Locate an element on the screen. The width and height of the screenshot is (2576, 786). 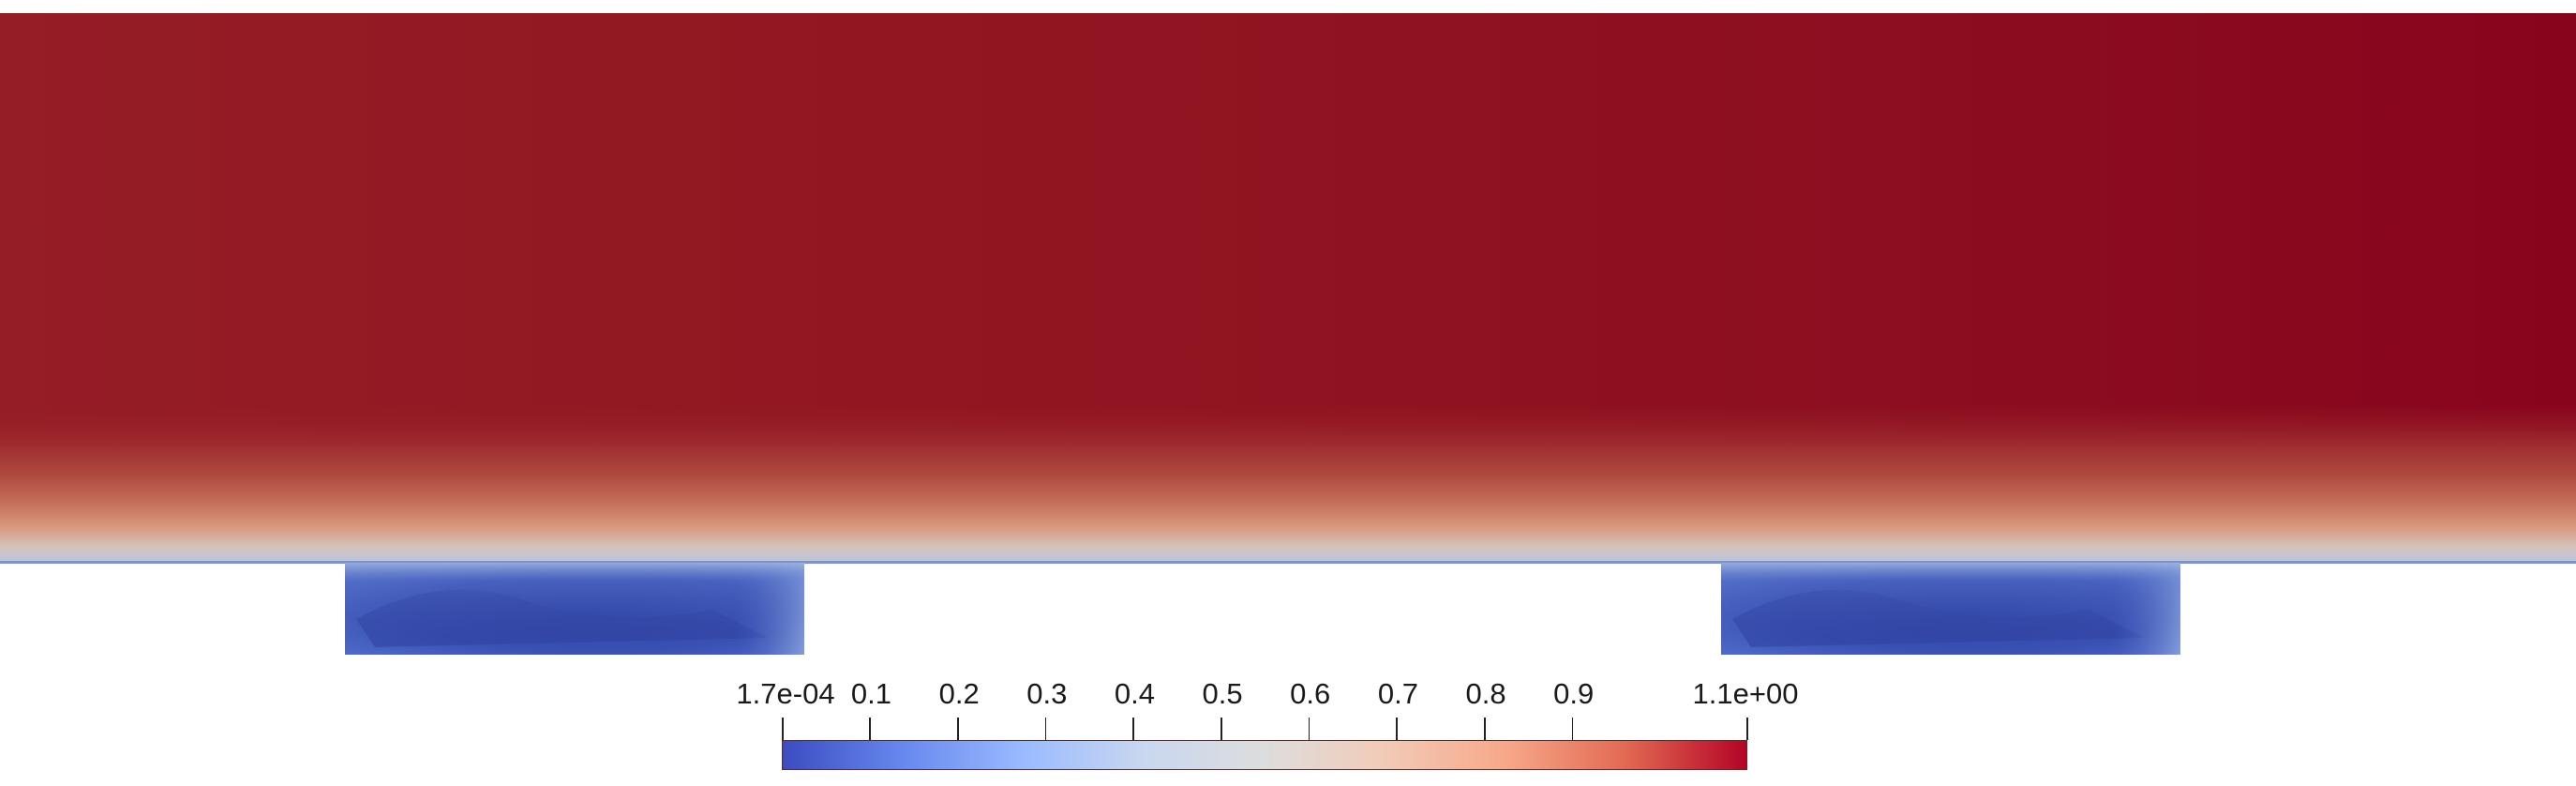
cavity-left is located at coordinates (574, 609).